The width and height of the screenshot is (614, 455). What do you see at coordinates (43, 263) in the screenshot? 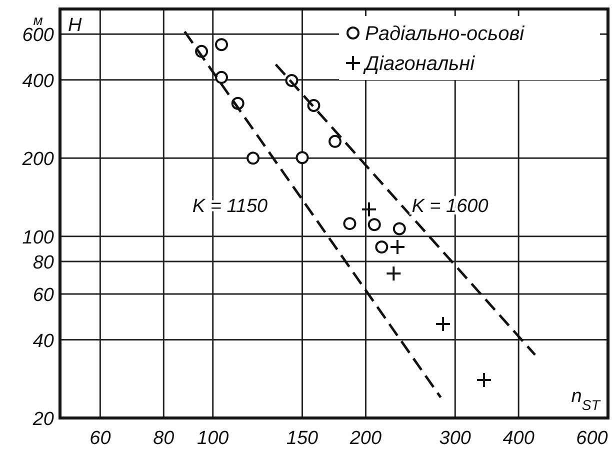
I see `y-tick-label: 80` at bounding box center [43, 263].